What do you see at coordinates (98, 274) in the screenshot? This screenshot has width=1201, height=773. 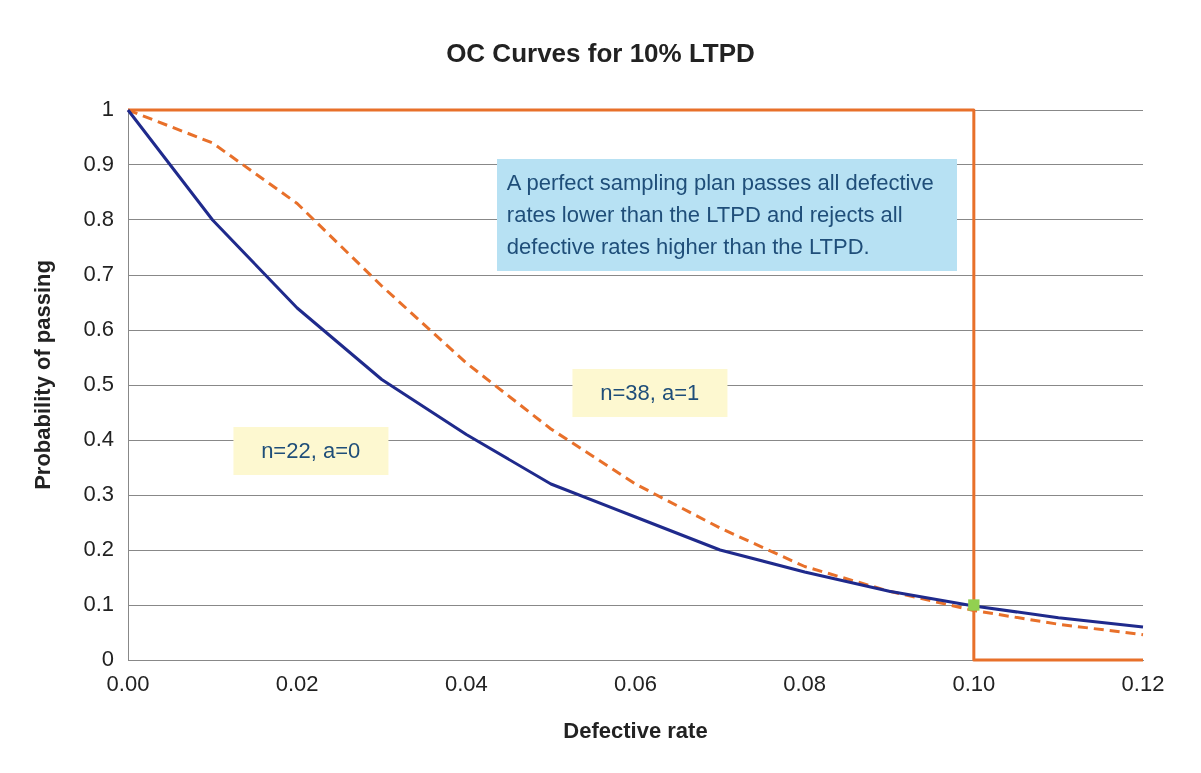 I see `y-tick-label: 0.7` at bounding box center [98, 274].